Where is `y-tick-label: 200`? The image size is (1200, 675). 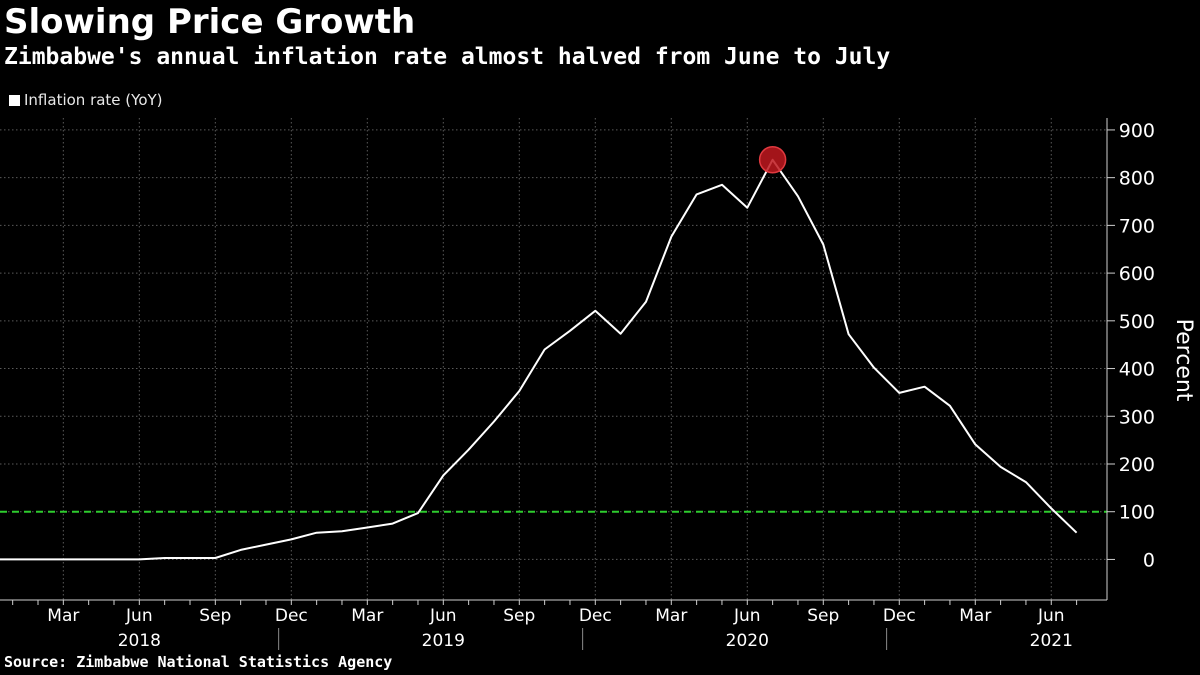 y-tick-label: 200 is located at coordinates (1137, 465).